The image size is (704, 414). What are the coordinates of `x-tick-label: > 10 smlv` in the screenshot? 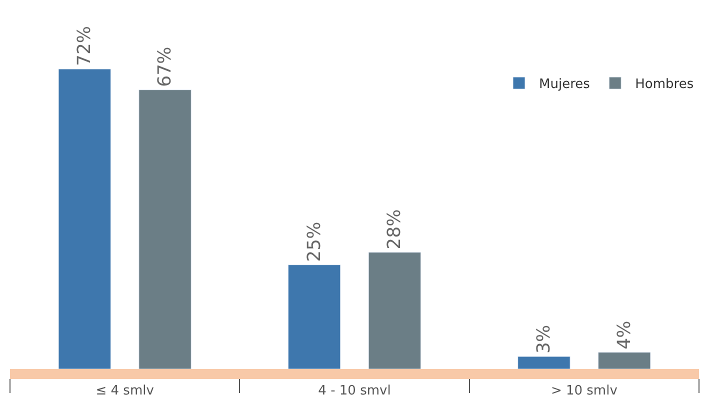 It's located at (584, 391).